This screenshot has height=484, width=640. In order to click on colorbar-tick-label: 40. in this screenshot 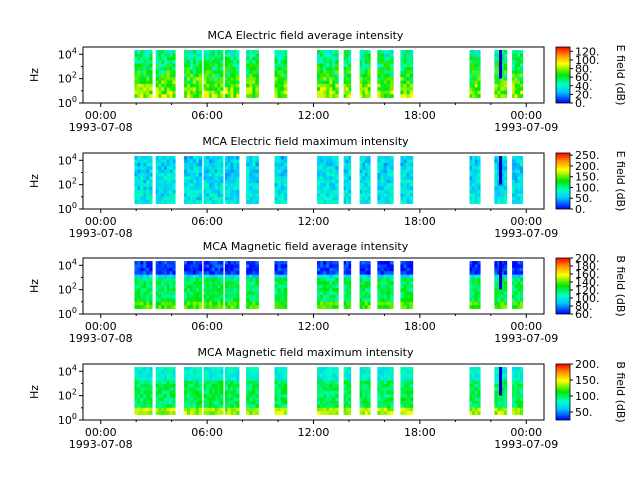, I will do `click(584, 86)`.